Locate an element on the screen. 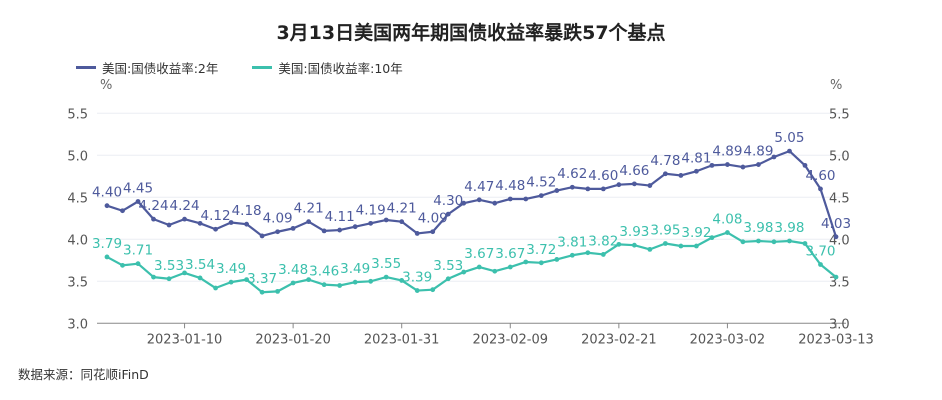 Image resolution: width=942 pixels, height=400 pixels. y-tick-label-left: 5.0 is located at coordinates (77, 156).